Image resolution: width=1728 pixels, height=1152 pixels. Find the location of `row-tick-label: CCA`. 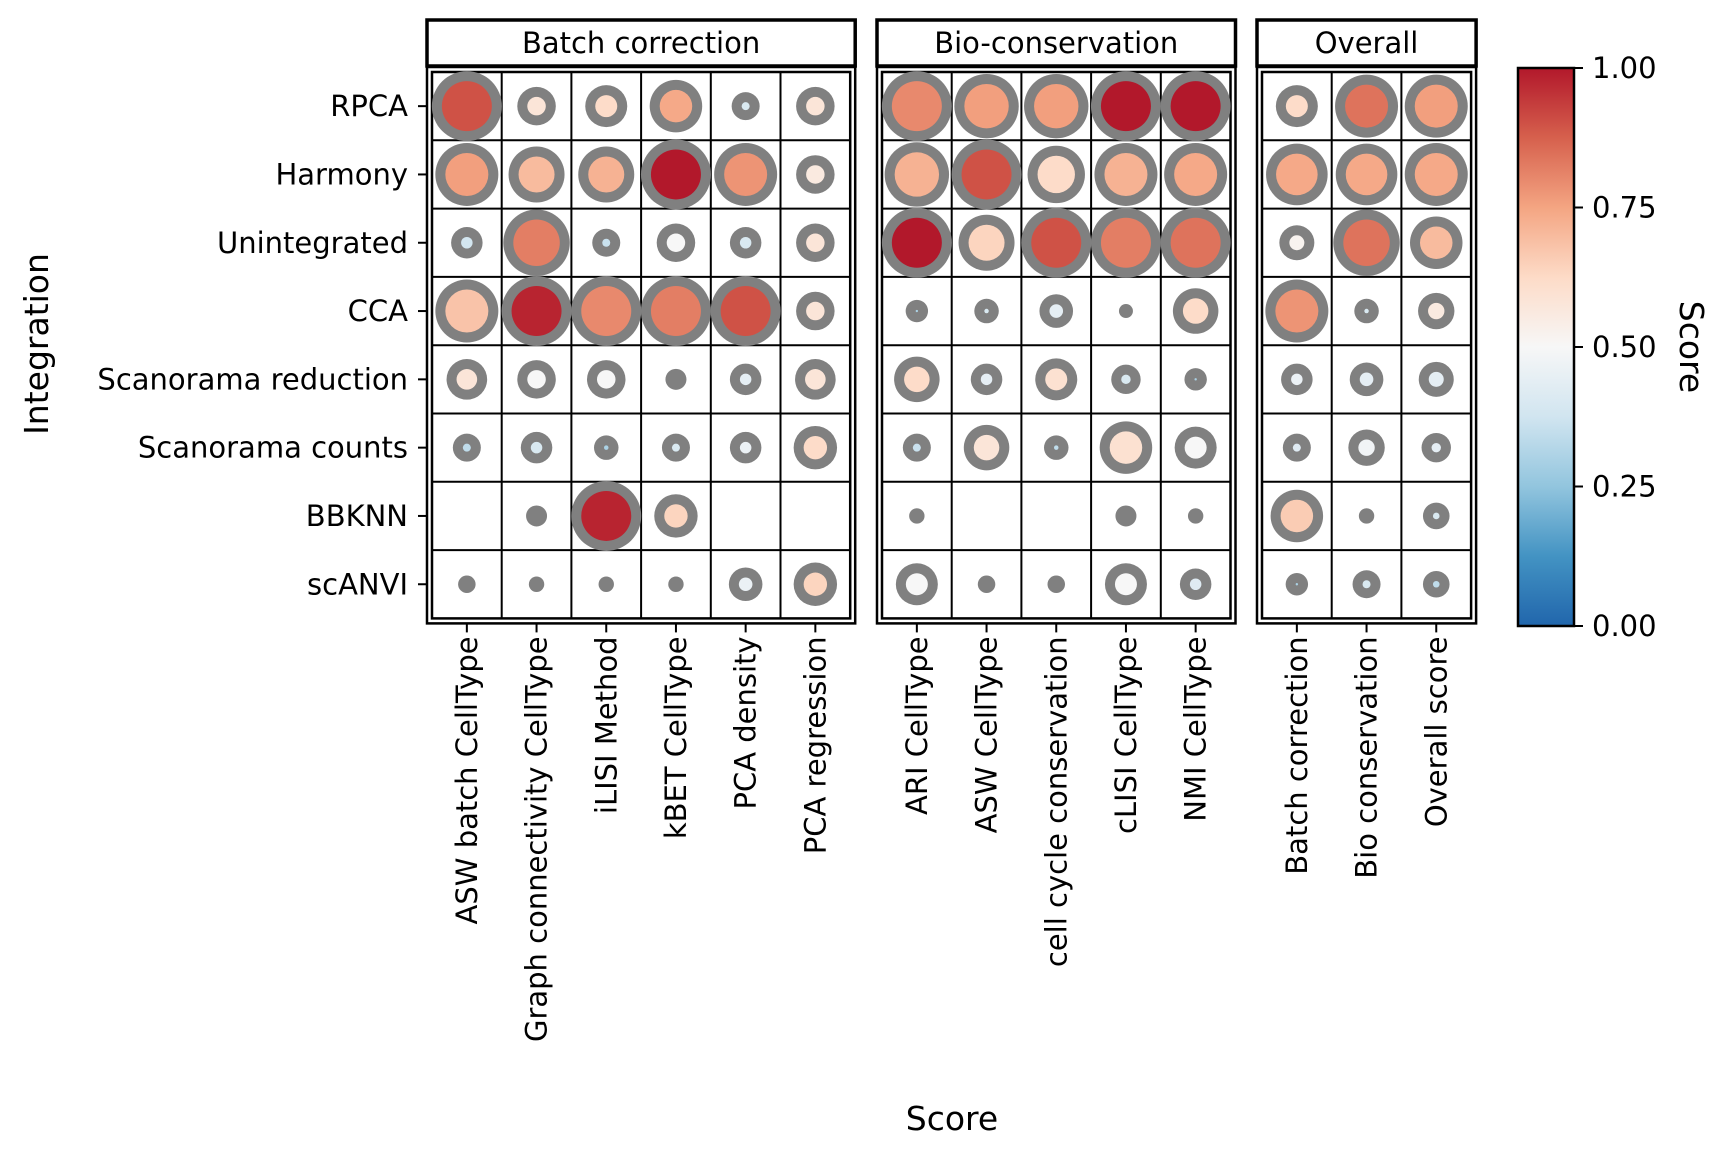

row-tick-label: CCA is located at coordinates (378, 311).